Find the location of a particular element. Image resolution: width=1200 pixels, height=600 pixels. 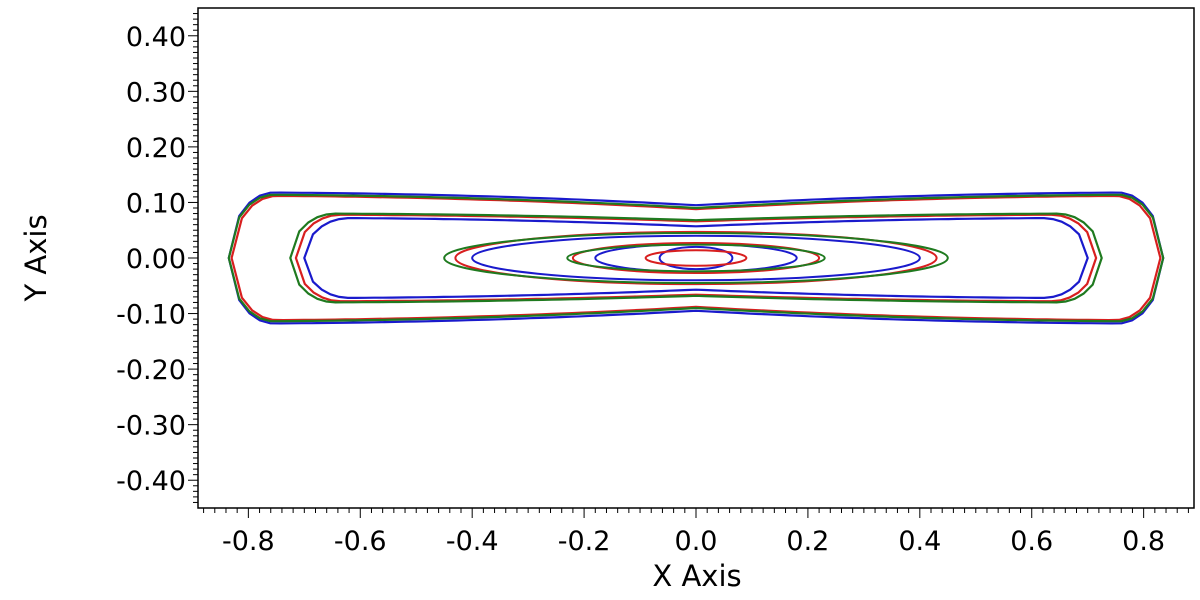

y-tick-label: -0.30 is located at coordinates (151, 426).